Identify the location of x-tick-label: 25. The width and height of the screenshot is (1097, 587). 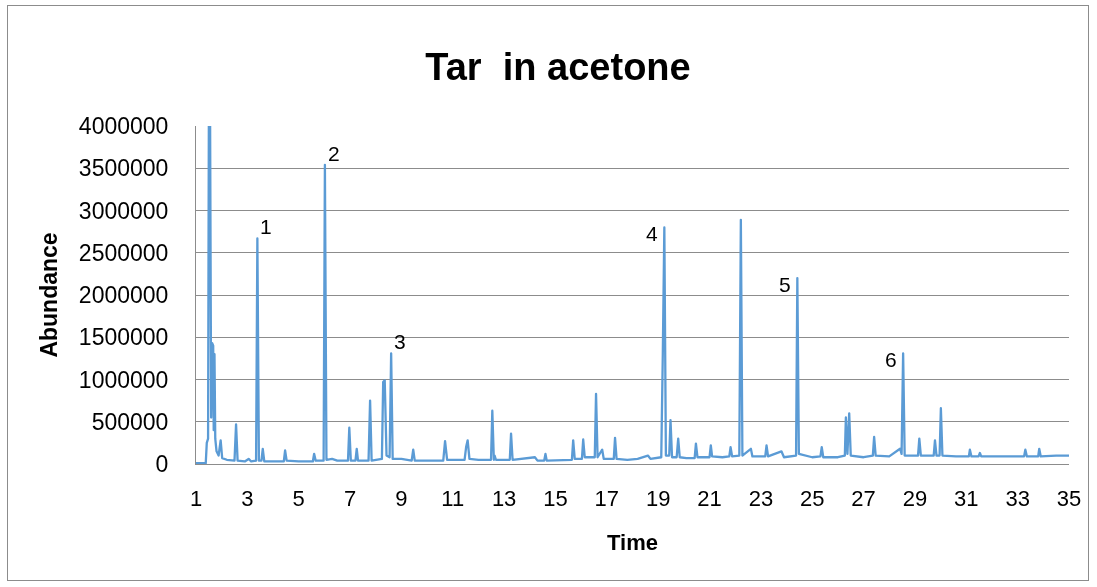
(812, 499).